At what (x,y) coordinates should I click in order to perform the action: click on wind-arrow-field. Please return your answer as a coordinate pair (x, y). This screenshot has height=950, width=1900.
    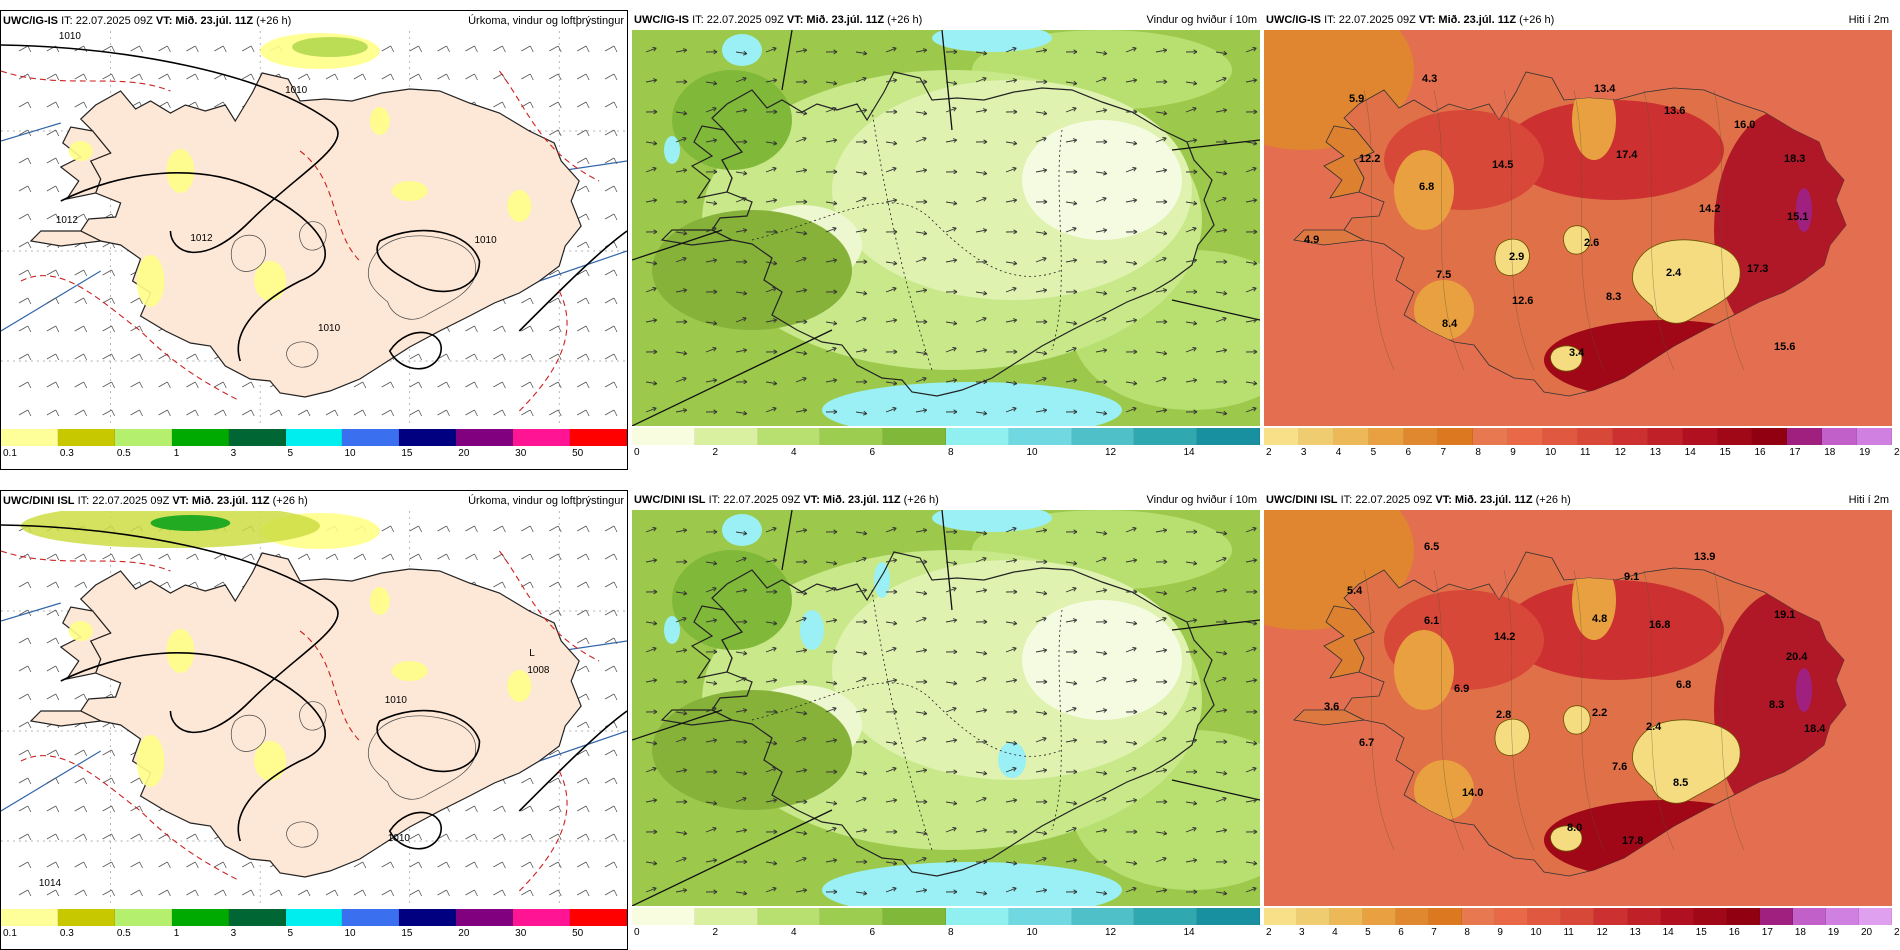
    Looking at the image, I should click on (951, 711).